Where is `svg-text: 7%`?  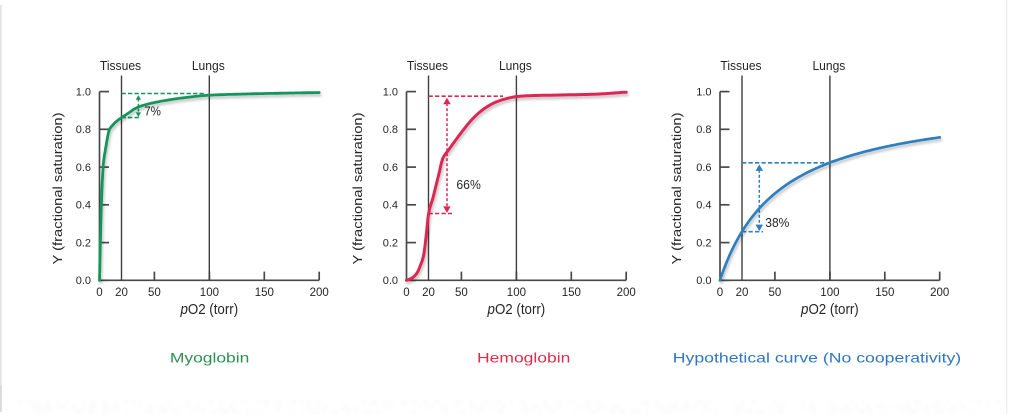
svg-text: 7% is located at coordinates (152, 111).